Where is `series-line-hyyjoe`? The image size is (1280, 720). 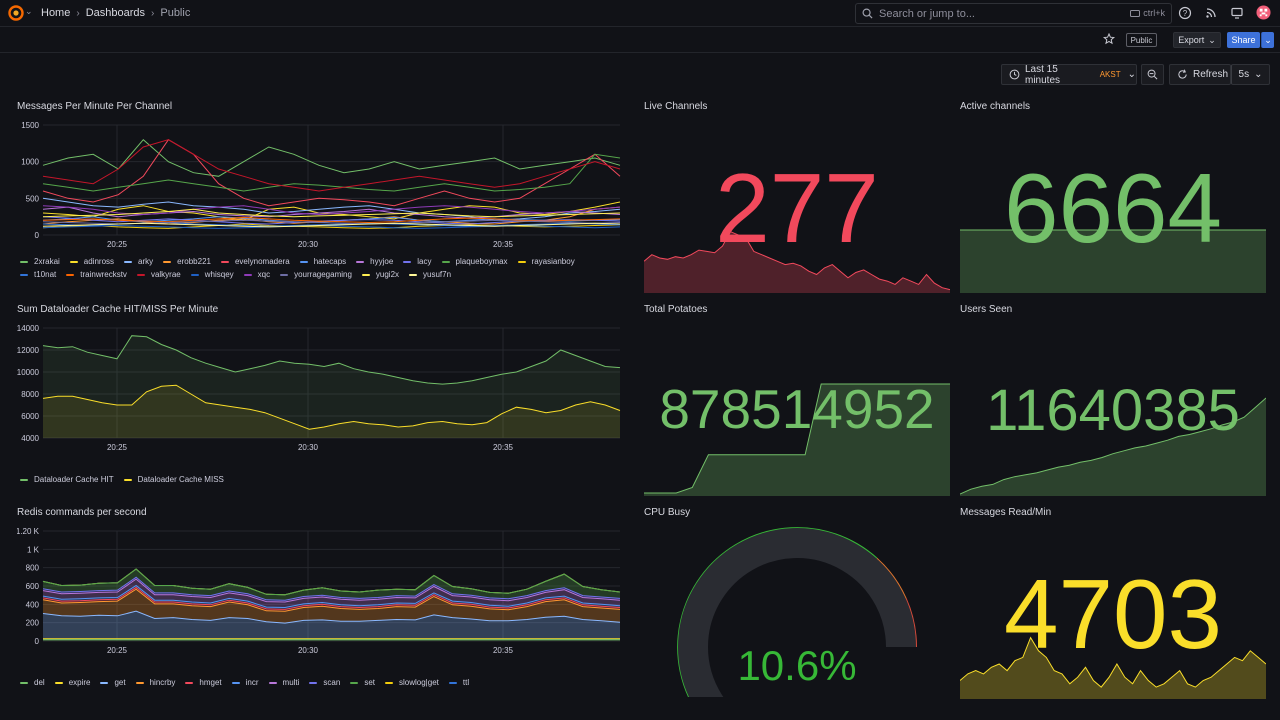
series-line-hyyjoe is located at coordinates (331, 212).